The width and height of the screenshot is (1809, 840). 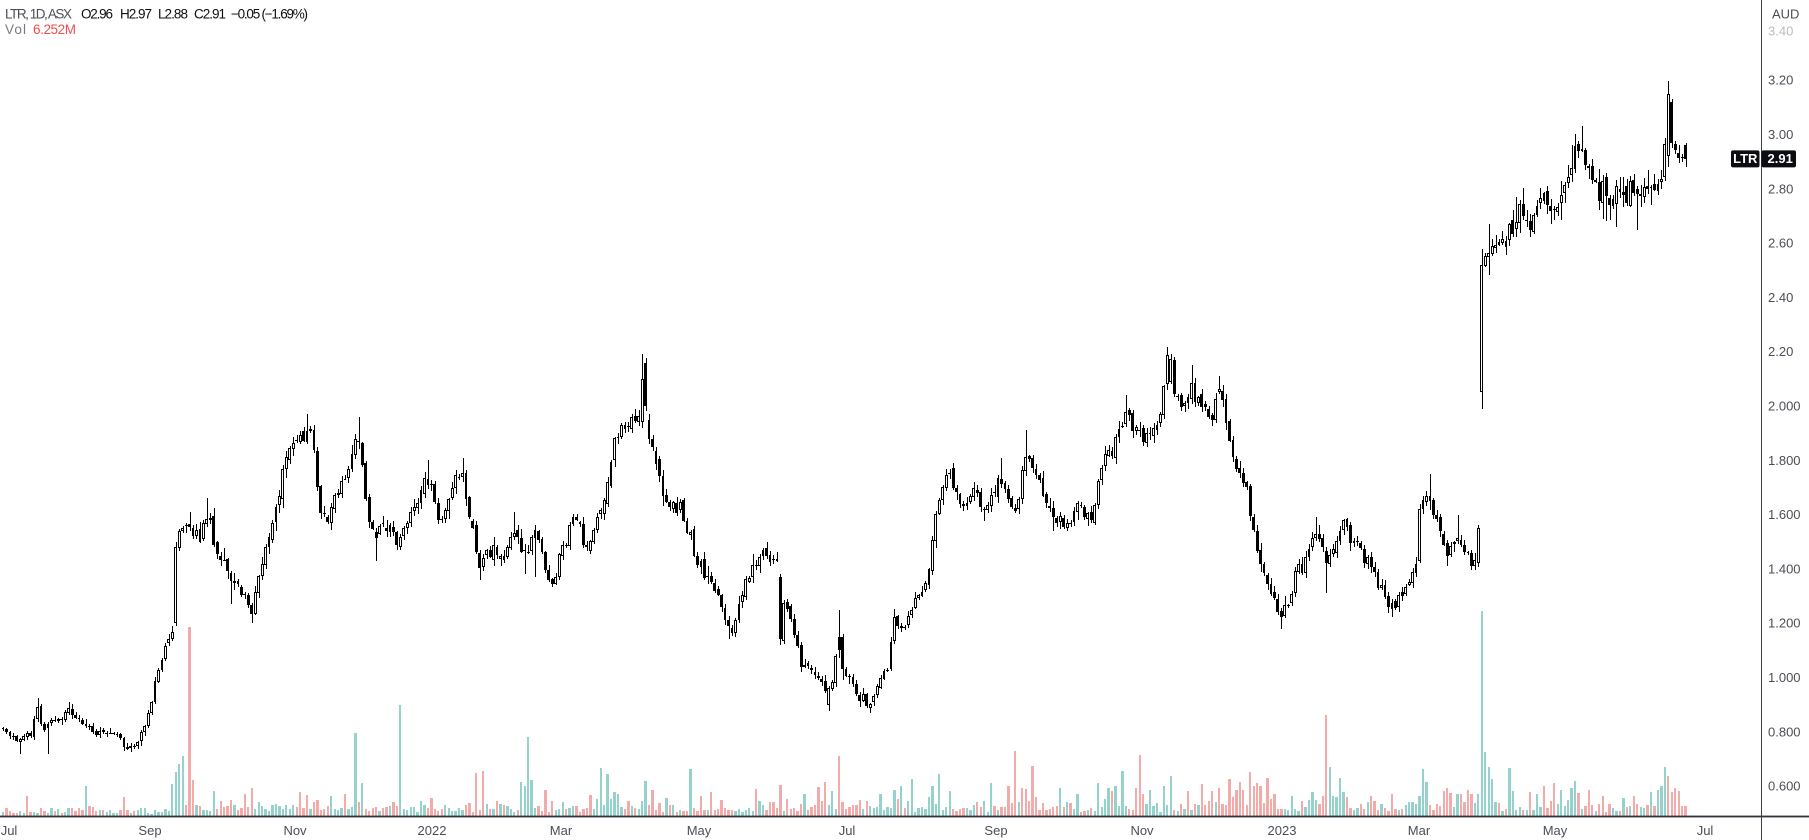 I want to click on svg-text: 6.252M, so click(x=54, y=29).